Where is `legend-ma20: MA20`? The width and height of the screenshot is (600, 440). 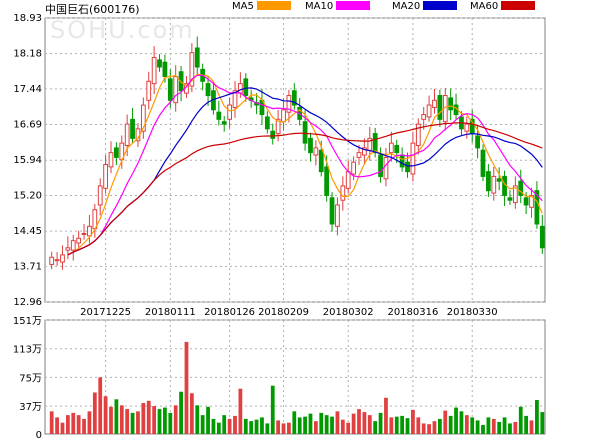 legend-ma20: MA20 is located at coordinates (425, 6).